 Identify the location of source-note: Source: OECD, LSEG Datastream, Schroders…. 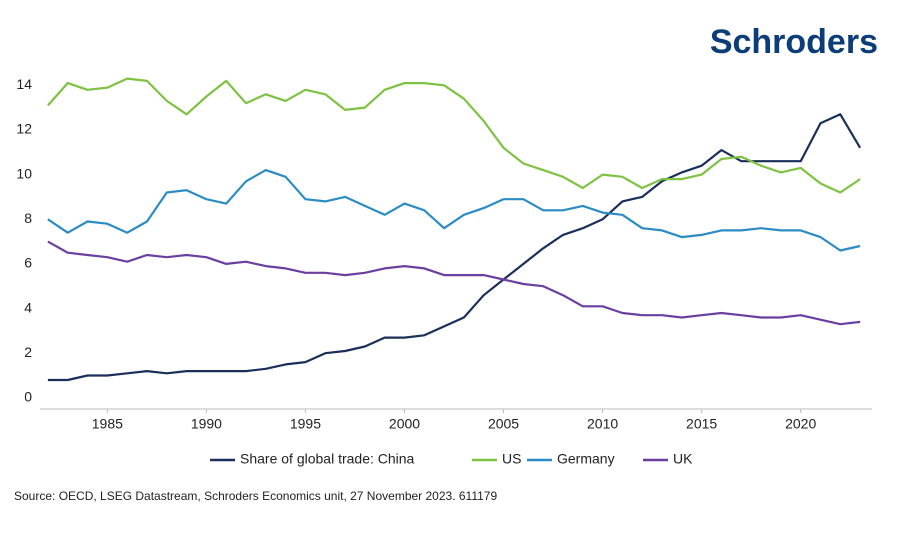
(255, 496).